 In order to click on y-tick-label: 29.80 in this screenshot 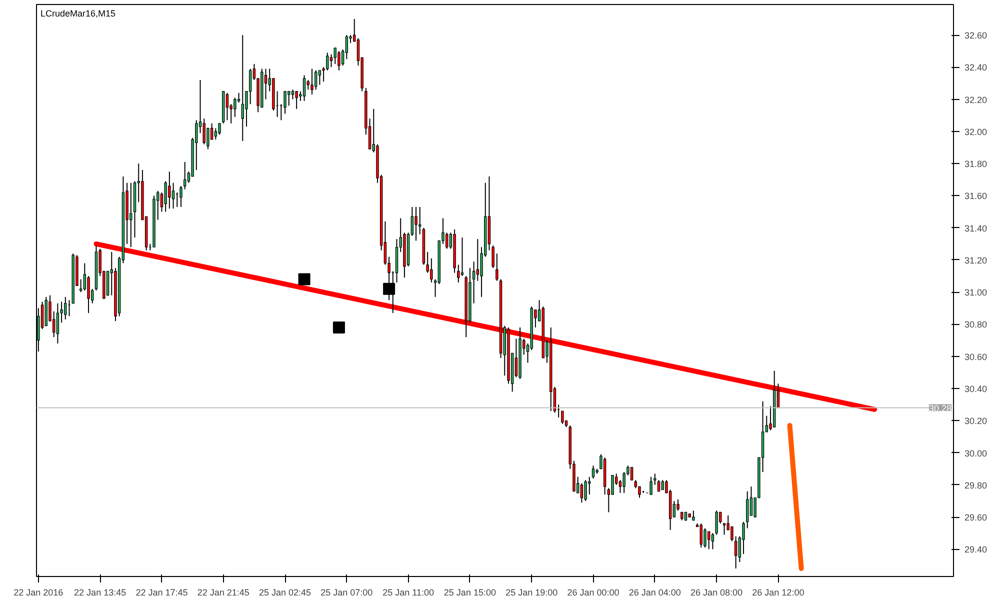, I will do `click(976, 485)`.